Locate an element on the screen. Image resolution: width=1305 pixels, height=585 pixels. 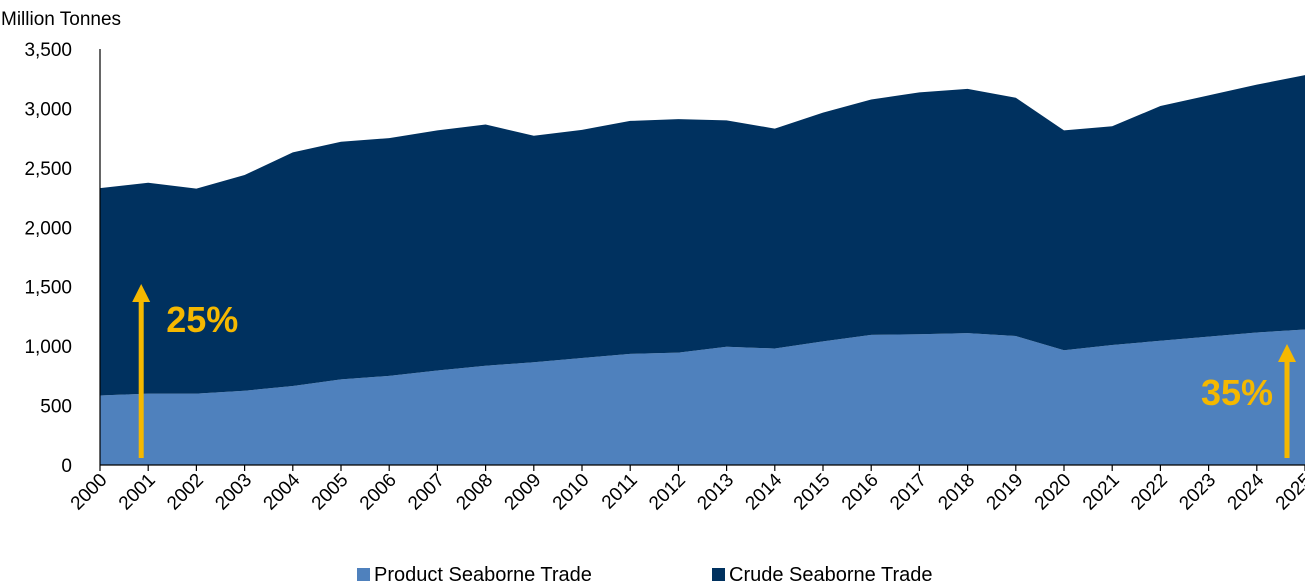
y-tick-label: 2,000 is located at coordinates (48, 228).